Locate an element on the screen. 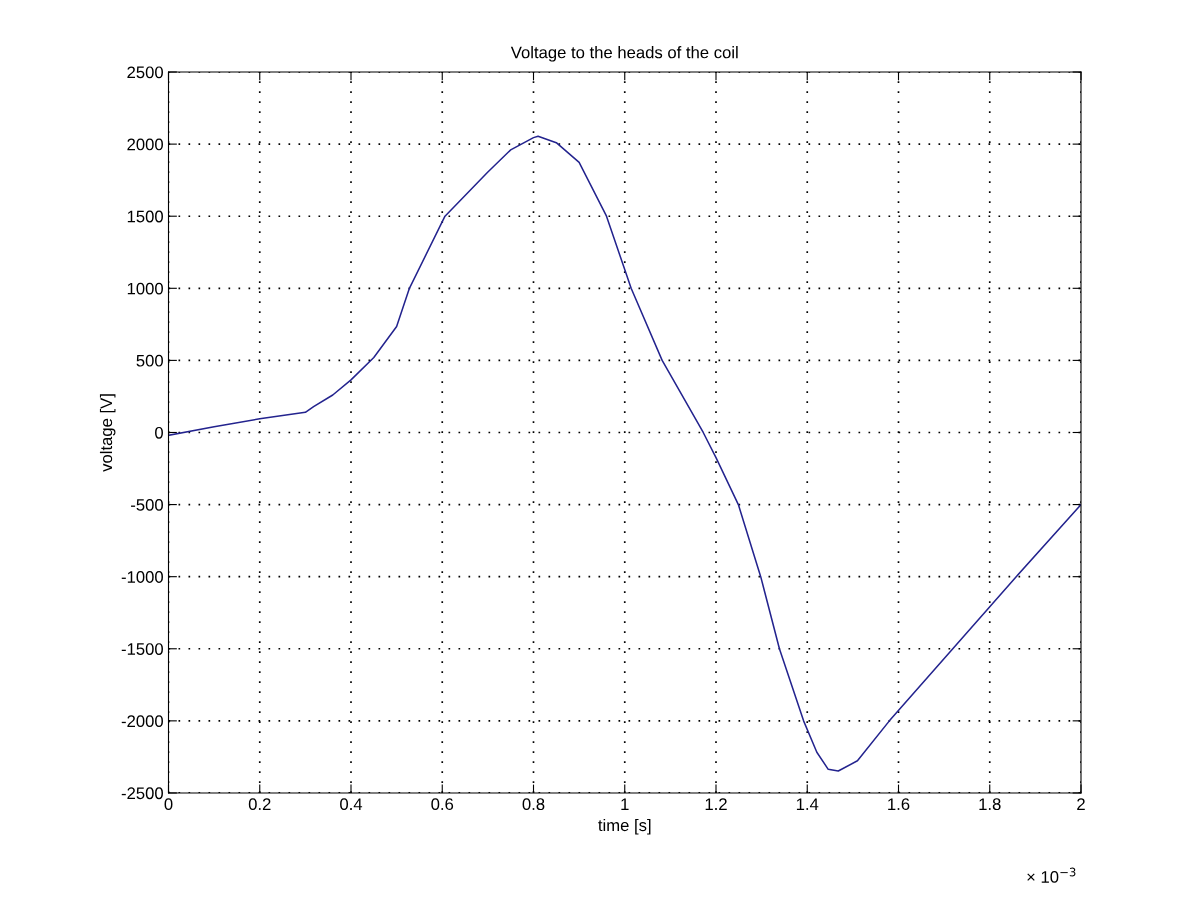 Image resolution: width=1190 pixels, height=897 pixels. x-tick-label: 0.6 is located at coordinates (442, 804).